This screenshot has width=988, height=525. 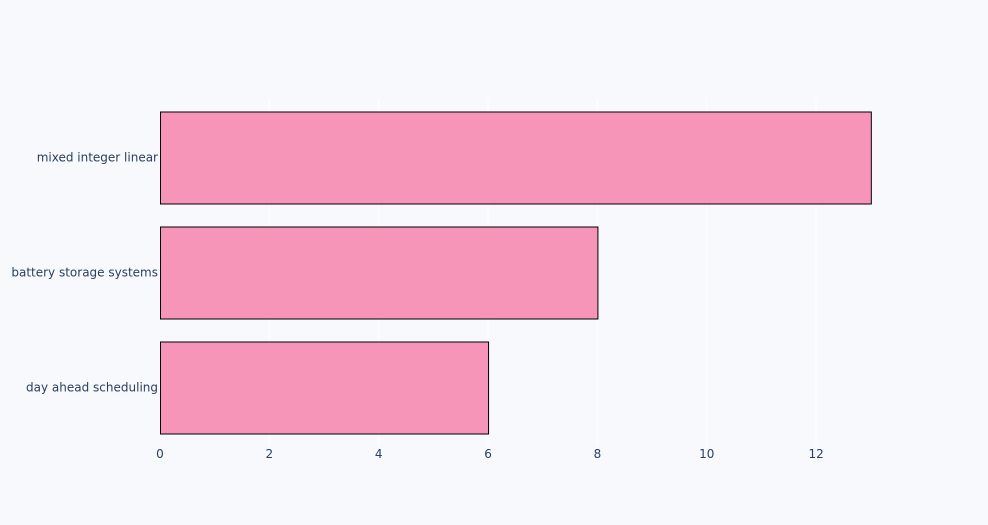 I want to click on x-tick-label-3: 6, so click(x=488, y=454).